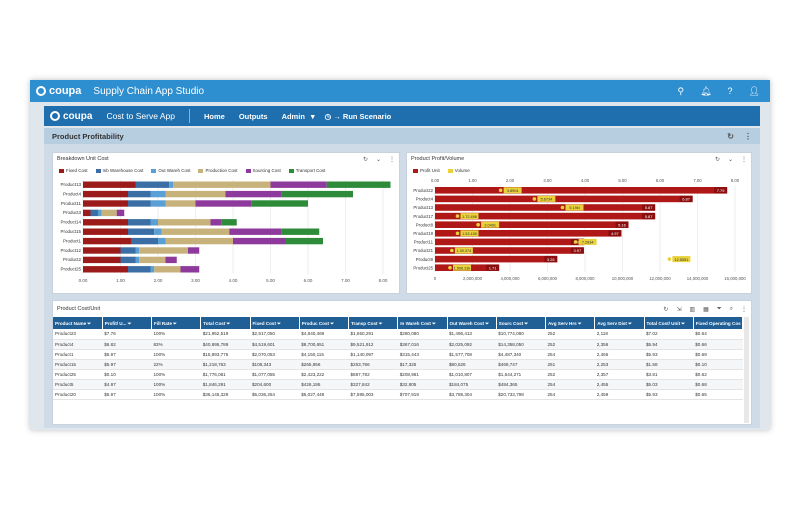  What do you see at coordinates (719, 308) in the screenshot?
I see `filter-icon: ⏷` at bounding box center [719, 308].